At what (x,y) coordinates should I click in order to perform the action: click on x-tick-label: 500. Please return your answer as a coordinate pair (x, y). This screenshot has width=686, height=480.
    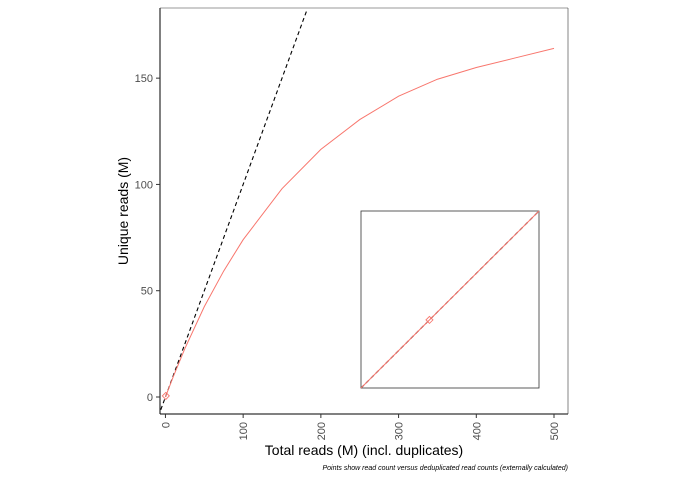
    Looking at the image, I should click on (555, 431).